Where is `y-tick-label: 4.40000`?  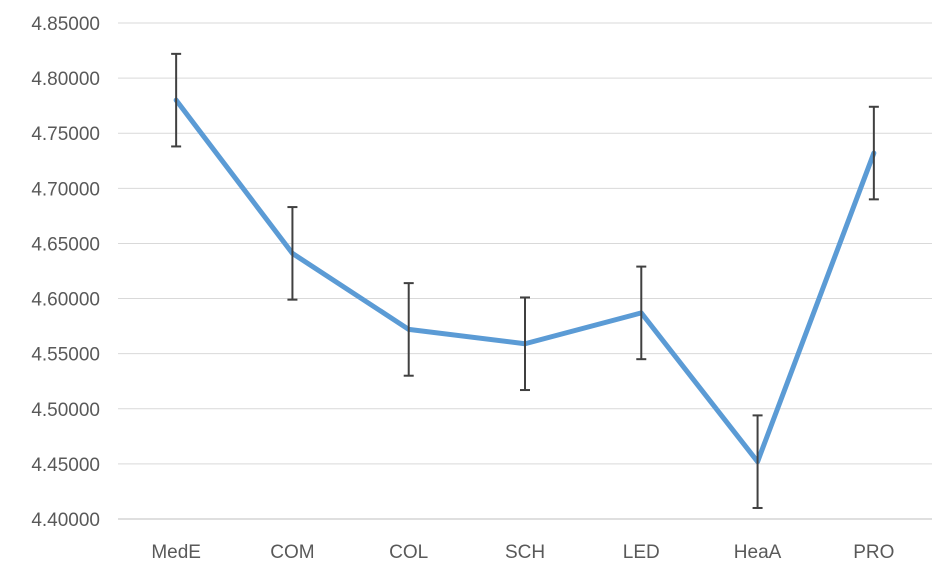 y-tick-label: 4.40000 is located at coordinates (65, 520).